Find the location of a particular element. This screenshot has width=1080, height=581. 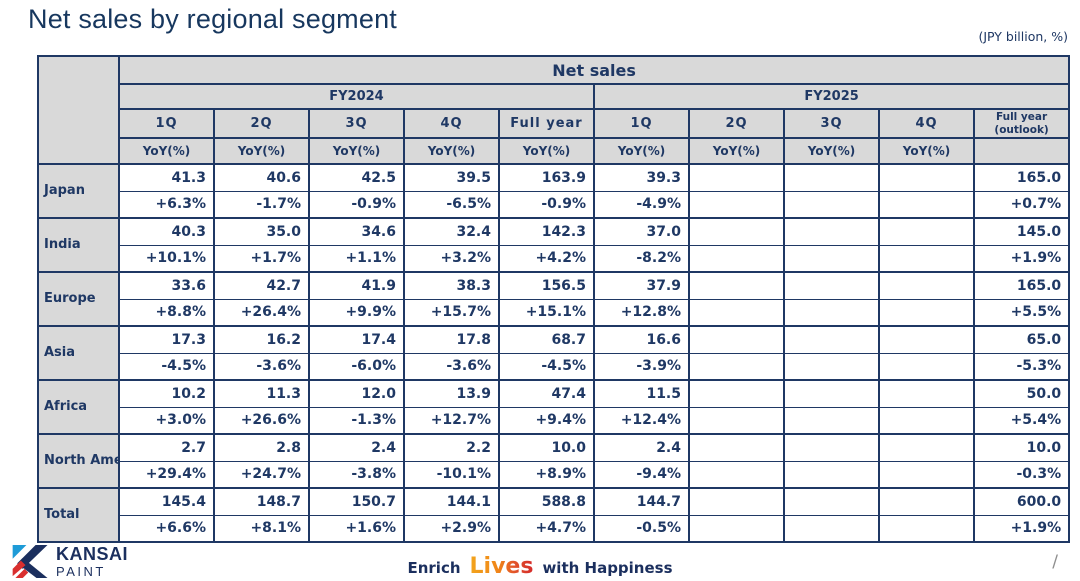

quarter-header-fy2024-1q: 1Q is located at coordinates (166, 123).